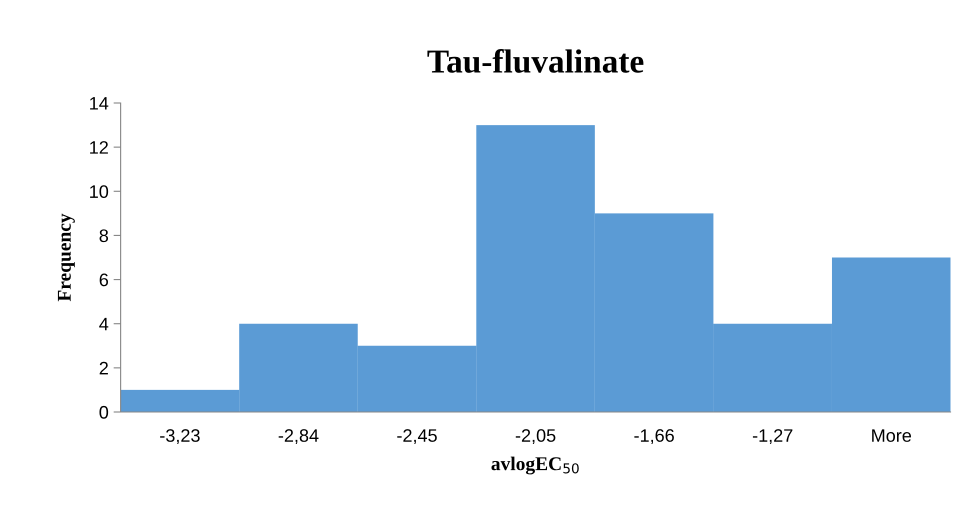 This screenshot has height=515, width=965. Describe the element at coordinates (180, 436) in the screenshot. I see `x-tick-label: -3,23` at that location.